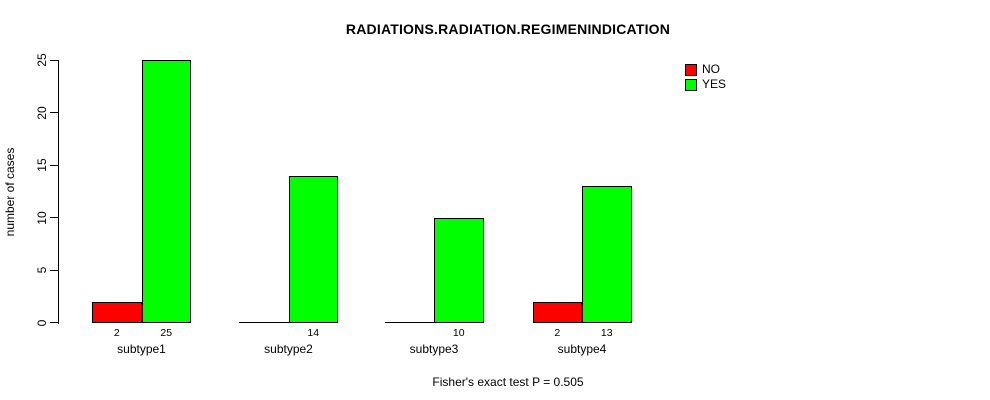 This screenshot has height=400, width=990. I want to click on bar-no-subtype1, so click(117, 312).